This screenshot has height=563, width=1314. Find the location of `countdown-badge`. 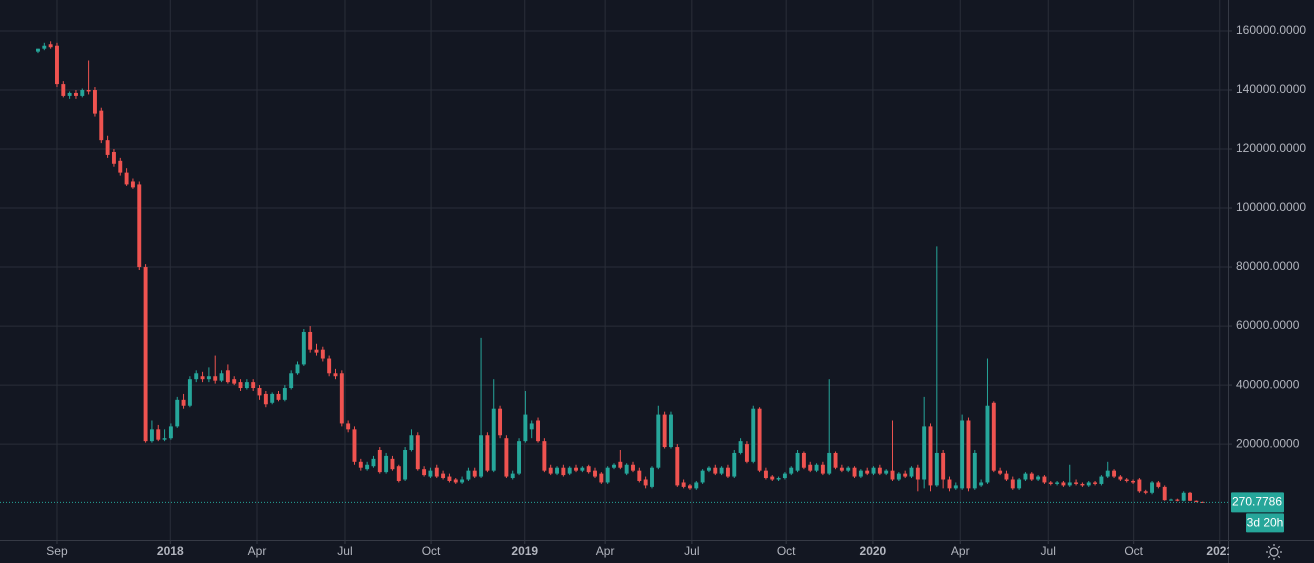

countdown-badge is located at coordinates (1265, 523).